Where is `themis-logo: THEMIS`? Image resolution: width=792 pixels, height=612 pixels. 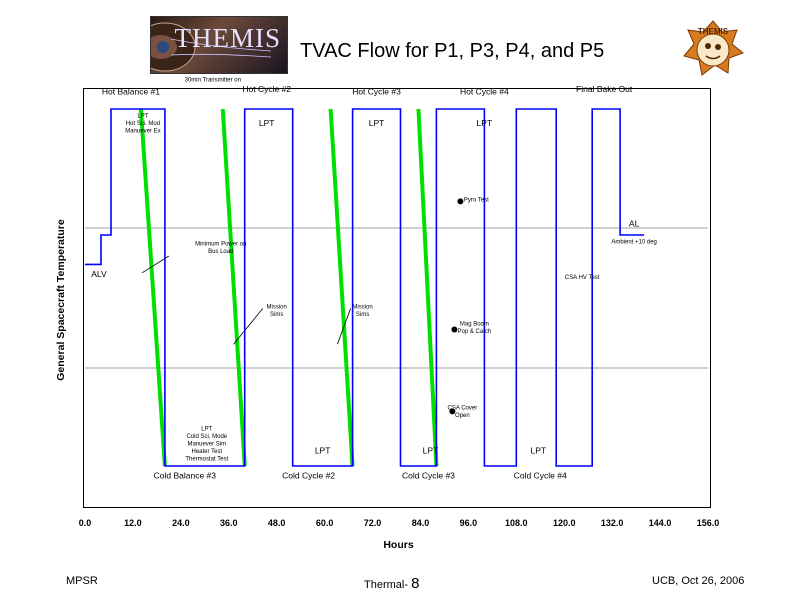 themis-logo: THEMIS is located at coordinates (219, 45).